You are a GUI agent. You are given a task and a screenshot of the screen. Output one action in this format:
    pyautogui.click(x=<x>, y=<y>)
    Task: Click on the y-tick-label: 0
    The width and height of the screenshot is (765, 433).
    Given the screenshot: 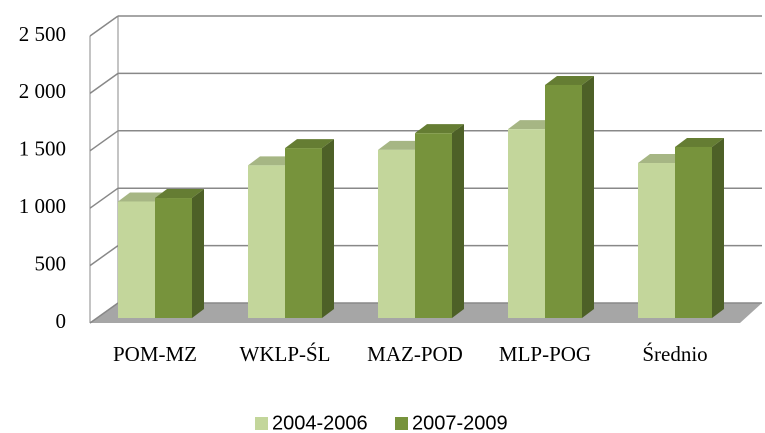 What is the action you would take?
    pyautogui.click(x=61, y=321)
    